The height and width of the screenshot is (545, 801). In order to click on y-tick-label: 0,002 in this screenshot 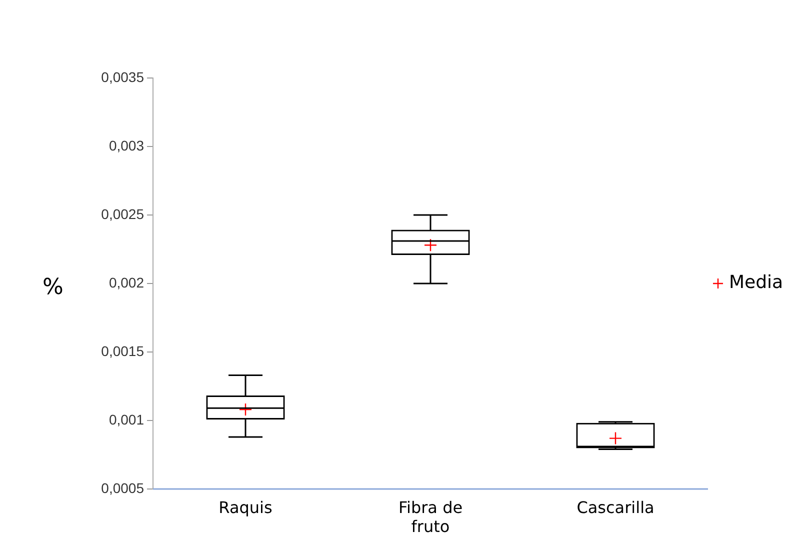, I will do `click(126, 282)`.